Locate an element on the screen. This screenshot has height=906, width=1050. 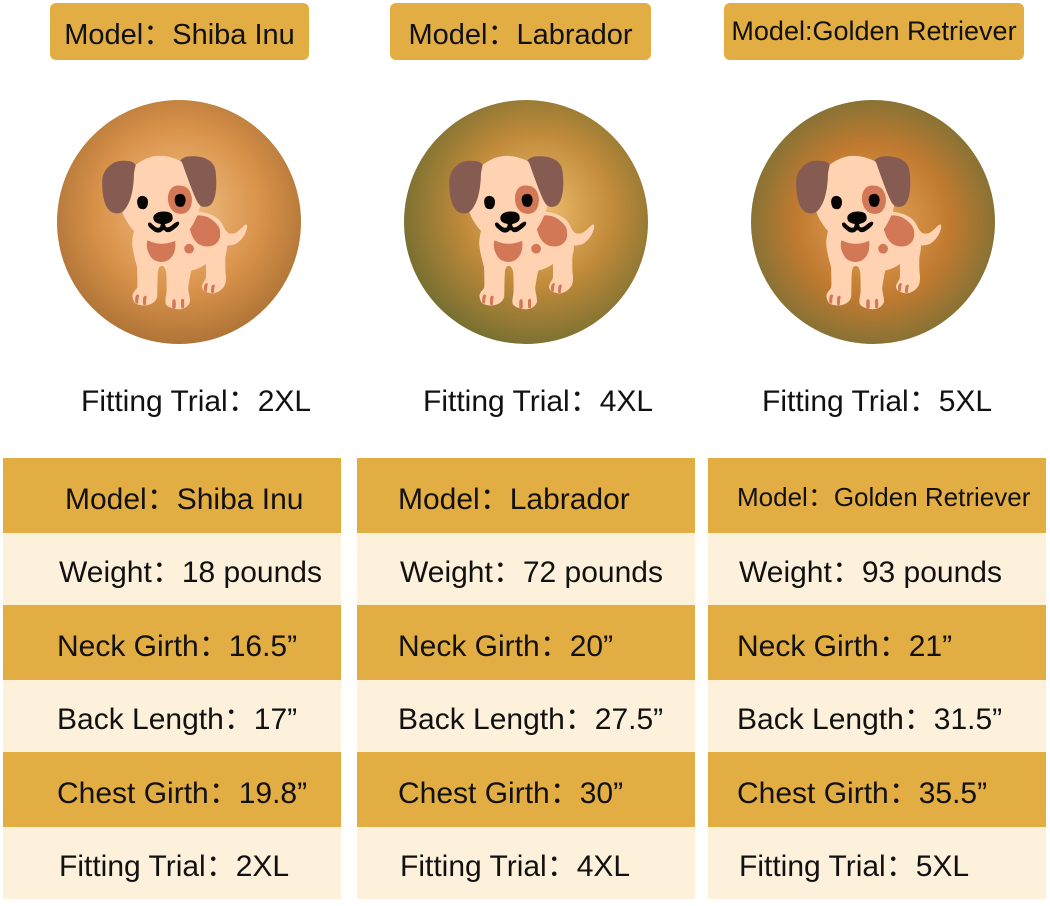
labrador-photo: 🐕 is located at coordinates (526, 222).